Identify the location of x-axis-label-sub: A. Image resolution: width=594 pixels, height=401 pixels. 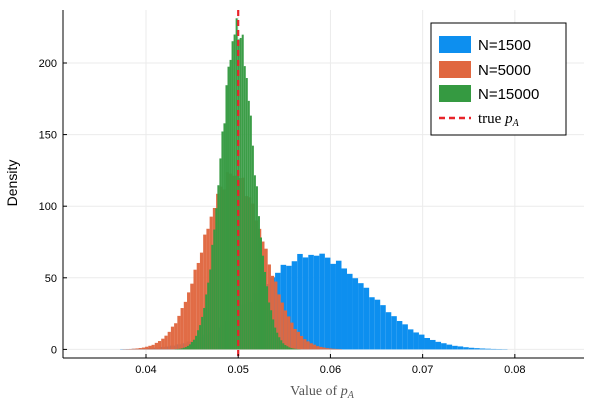
(351, 395).